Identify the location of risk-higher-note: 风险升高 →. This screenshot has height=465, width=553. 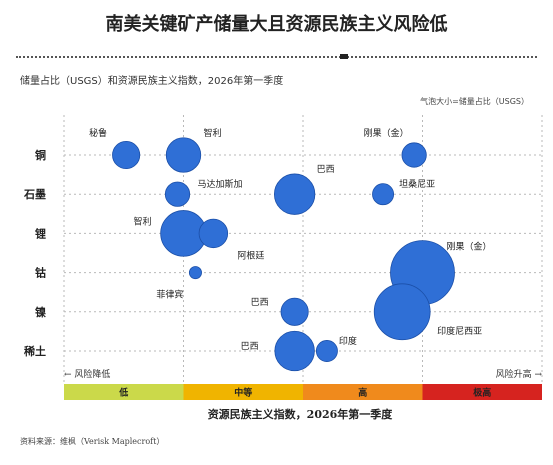
(519, 374).